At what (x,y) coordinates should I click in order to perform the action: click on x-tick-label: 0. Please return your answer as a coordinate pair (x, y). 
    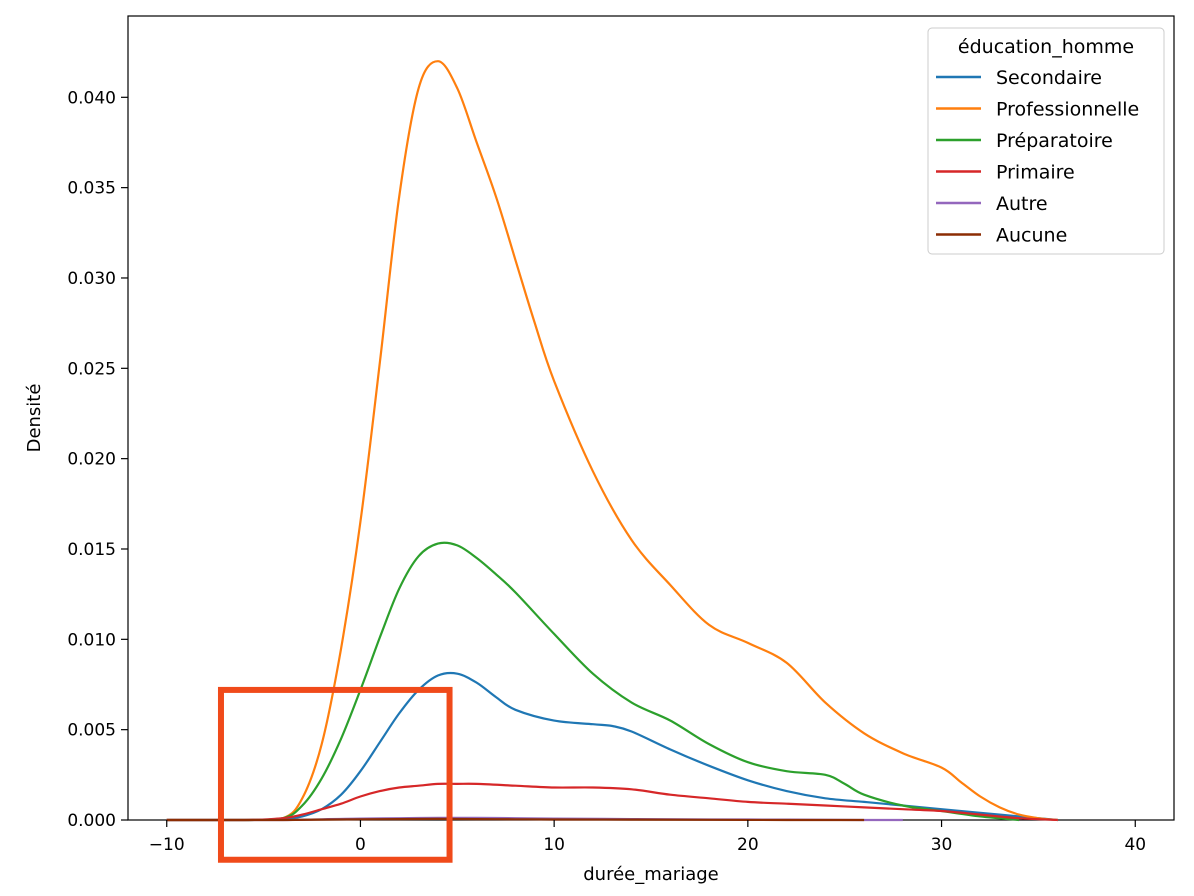
    Looking at the image, I should click on (360, 845).